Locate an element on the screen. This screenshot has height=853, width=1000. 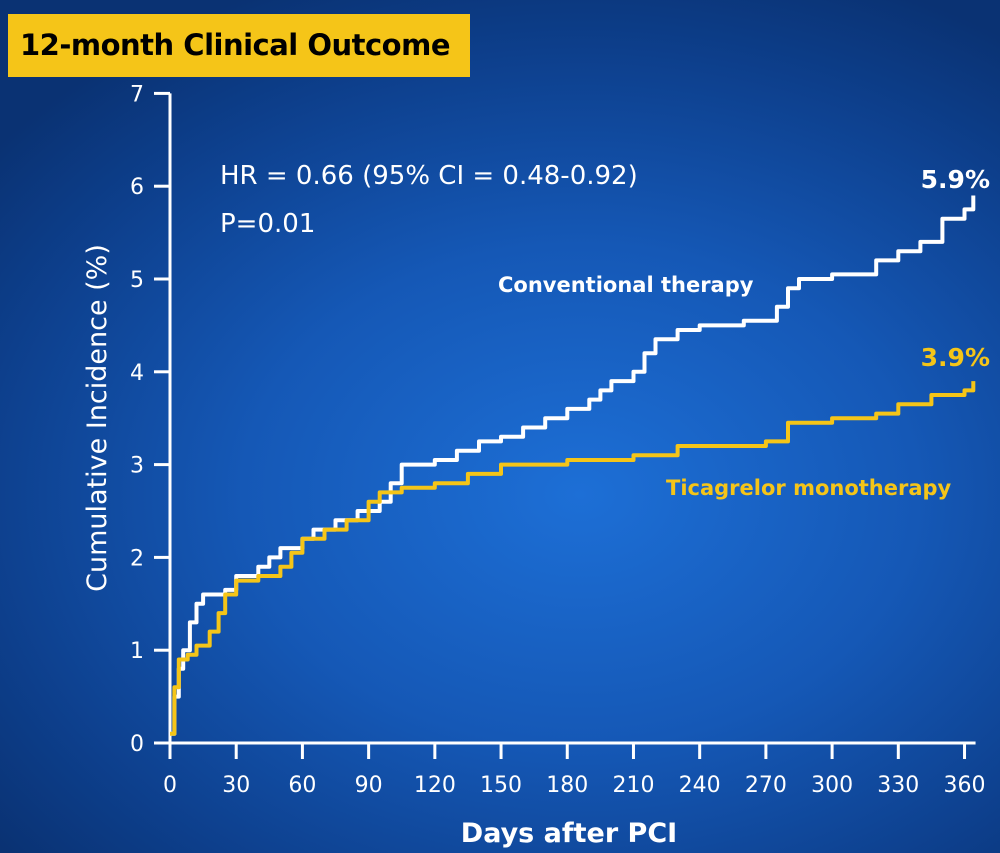
x-axis-label: Days after PCI is located at coordinates (569, 833).